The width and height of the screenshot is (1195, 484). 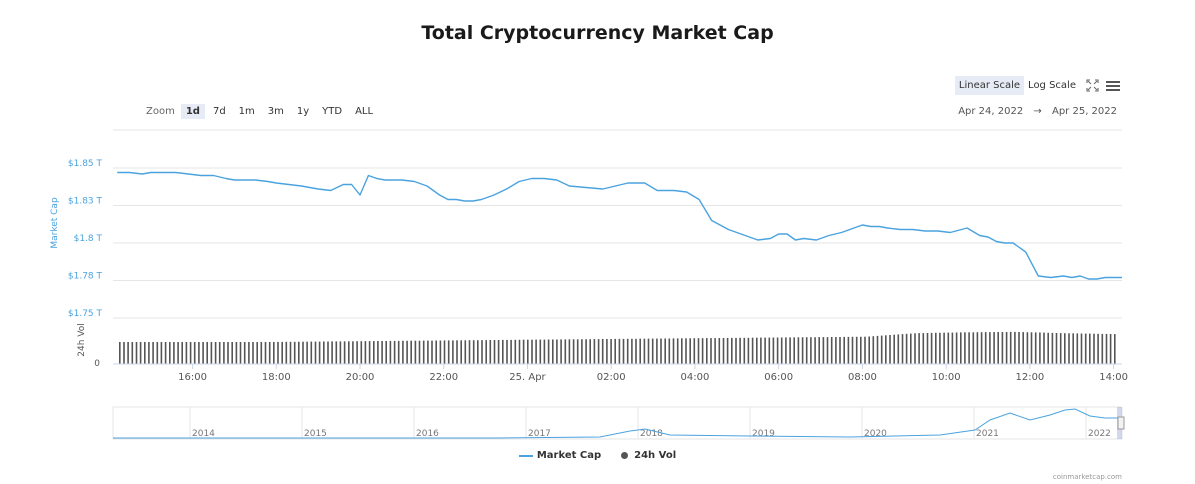 I want to click on scale-toolbar: Linear Scale Log Scale, so click(x=1037, y=85).